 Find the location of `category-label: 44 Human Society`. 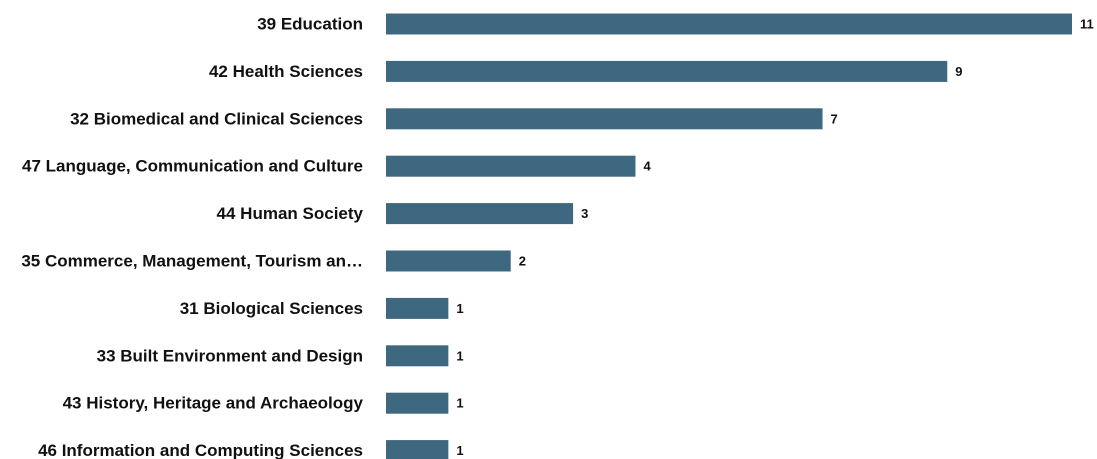

category-label: 44 Human Society is located at coordinates (290, 213).